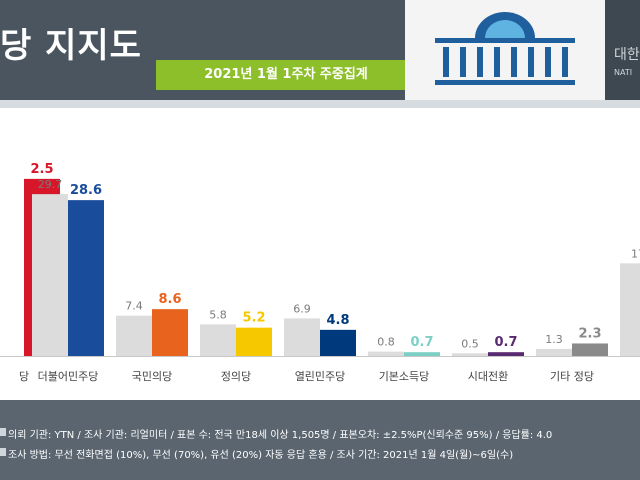  What do you see at coordinates (302, 308) in the screenshot?
I see `value-label-previous: 6.9` at bounding box center [302, 308].